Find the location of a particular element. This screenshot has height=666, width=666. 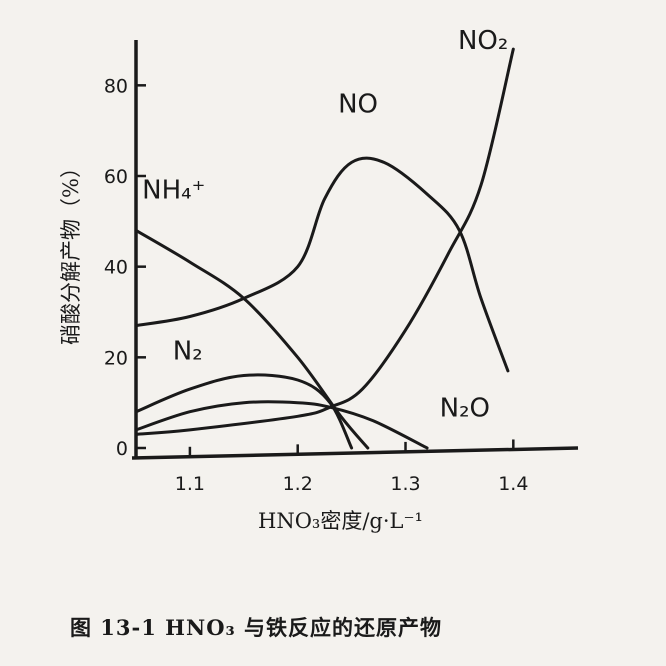

y-axis-title: 硝酸分解产物（%） is located at coordinates (71, 251).